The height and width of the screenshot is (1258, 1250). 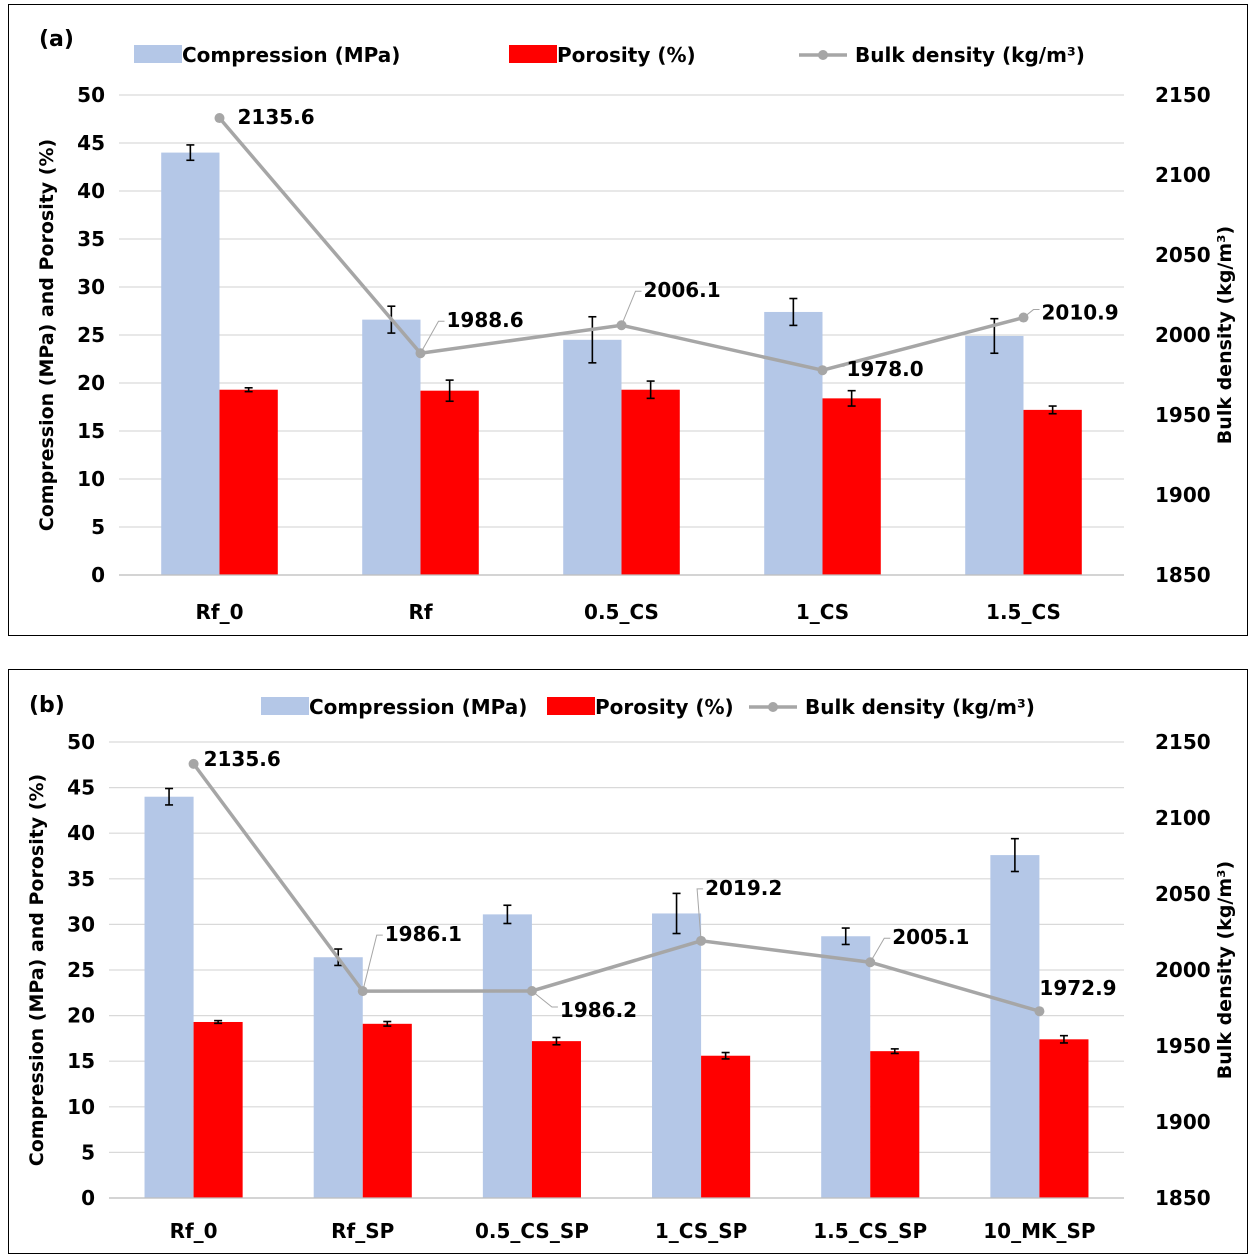 I want to click on y2-axis-title: Bulk density (kg/m³), so click(x=1225, y=970).